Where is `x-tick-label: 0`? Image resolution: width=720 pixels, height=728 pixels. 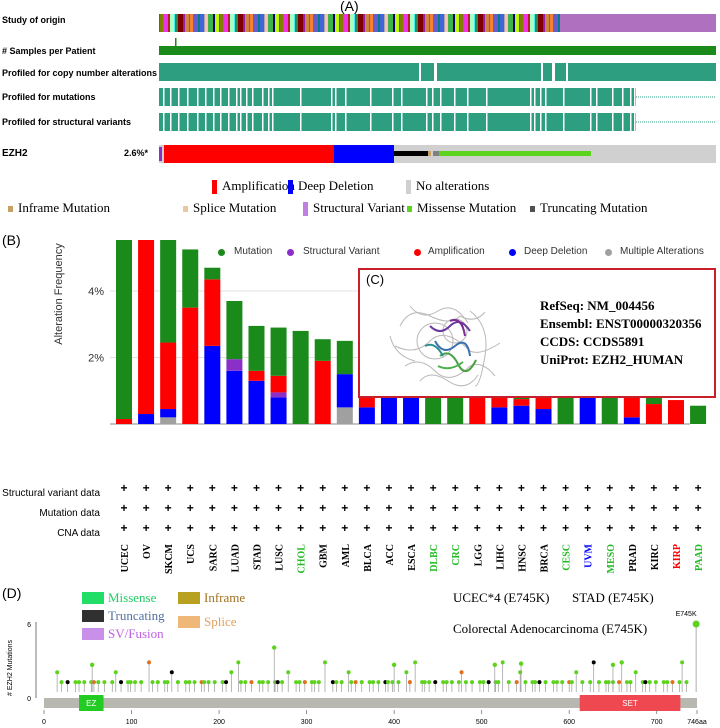
x-tick-label: 0 is located at coordinates (44, 722).